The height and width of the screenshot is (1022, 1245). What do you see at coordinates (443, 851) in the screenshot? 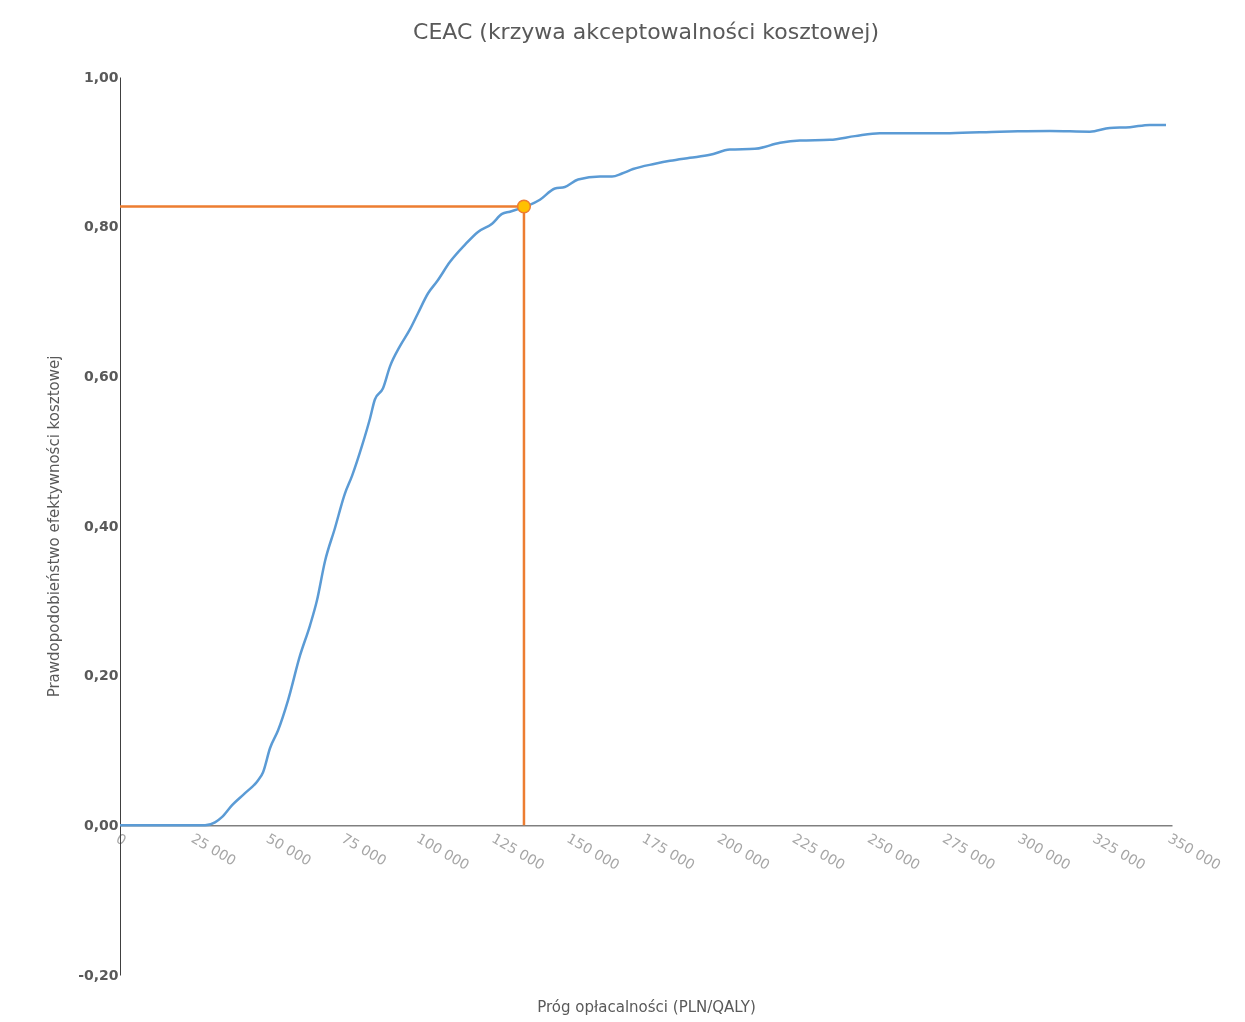
I see `x-tick-label: 100 000` at bounding box center [443, 851].